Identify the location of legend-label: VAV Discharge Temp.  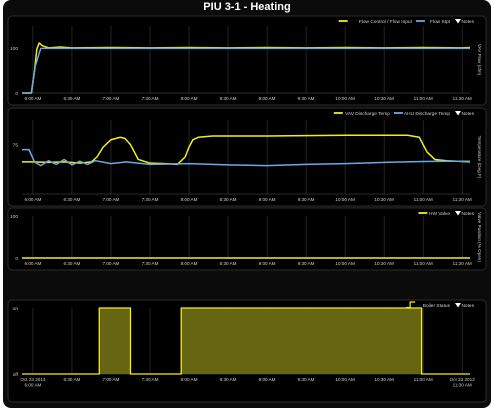
(367, 114).